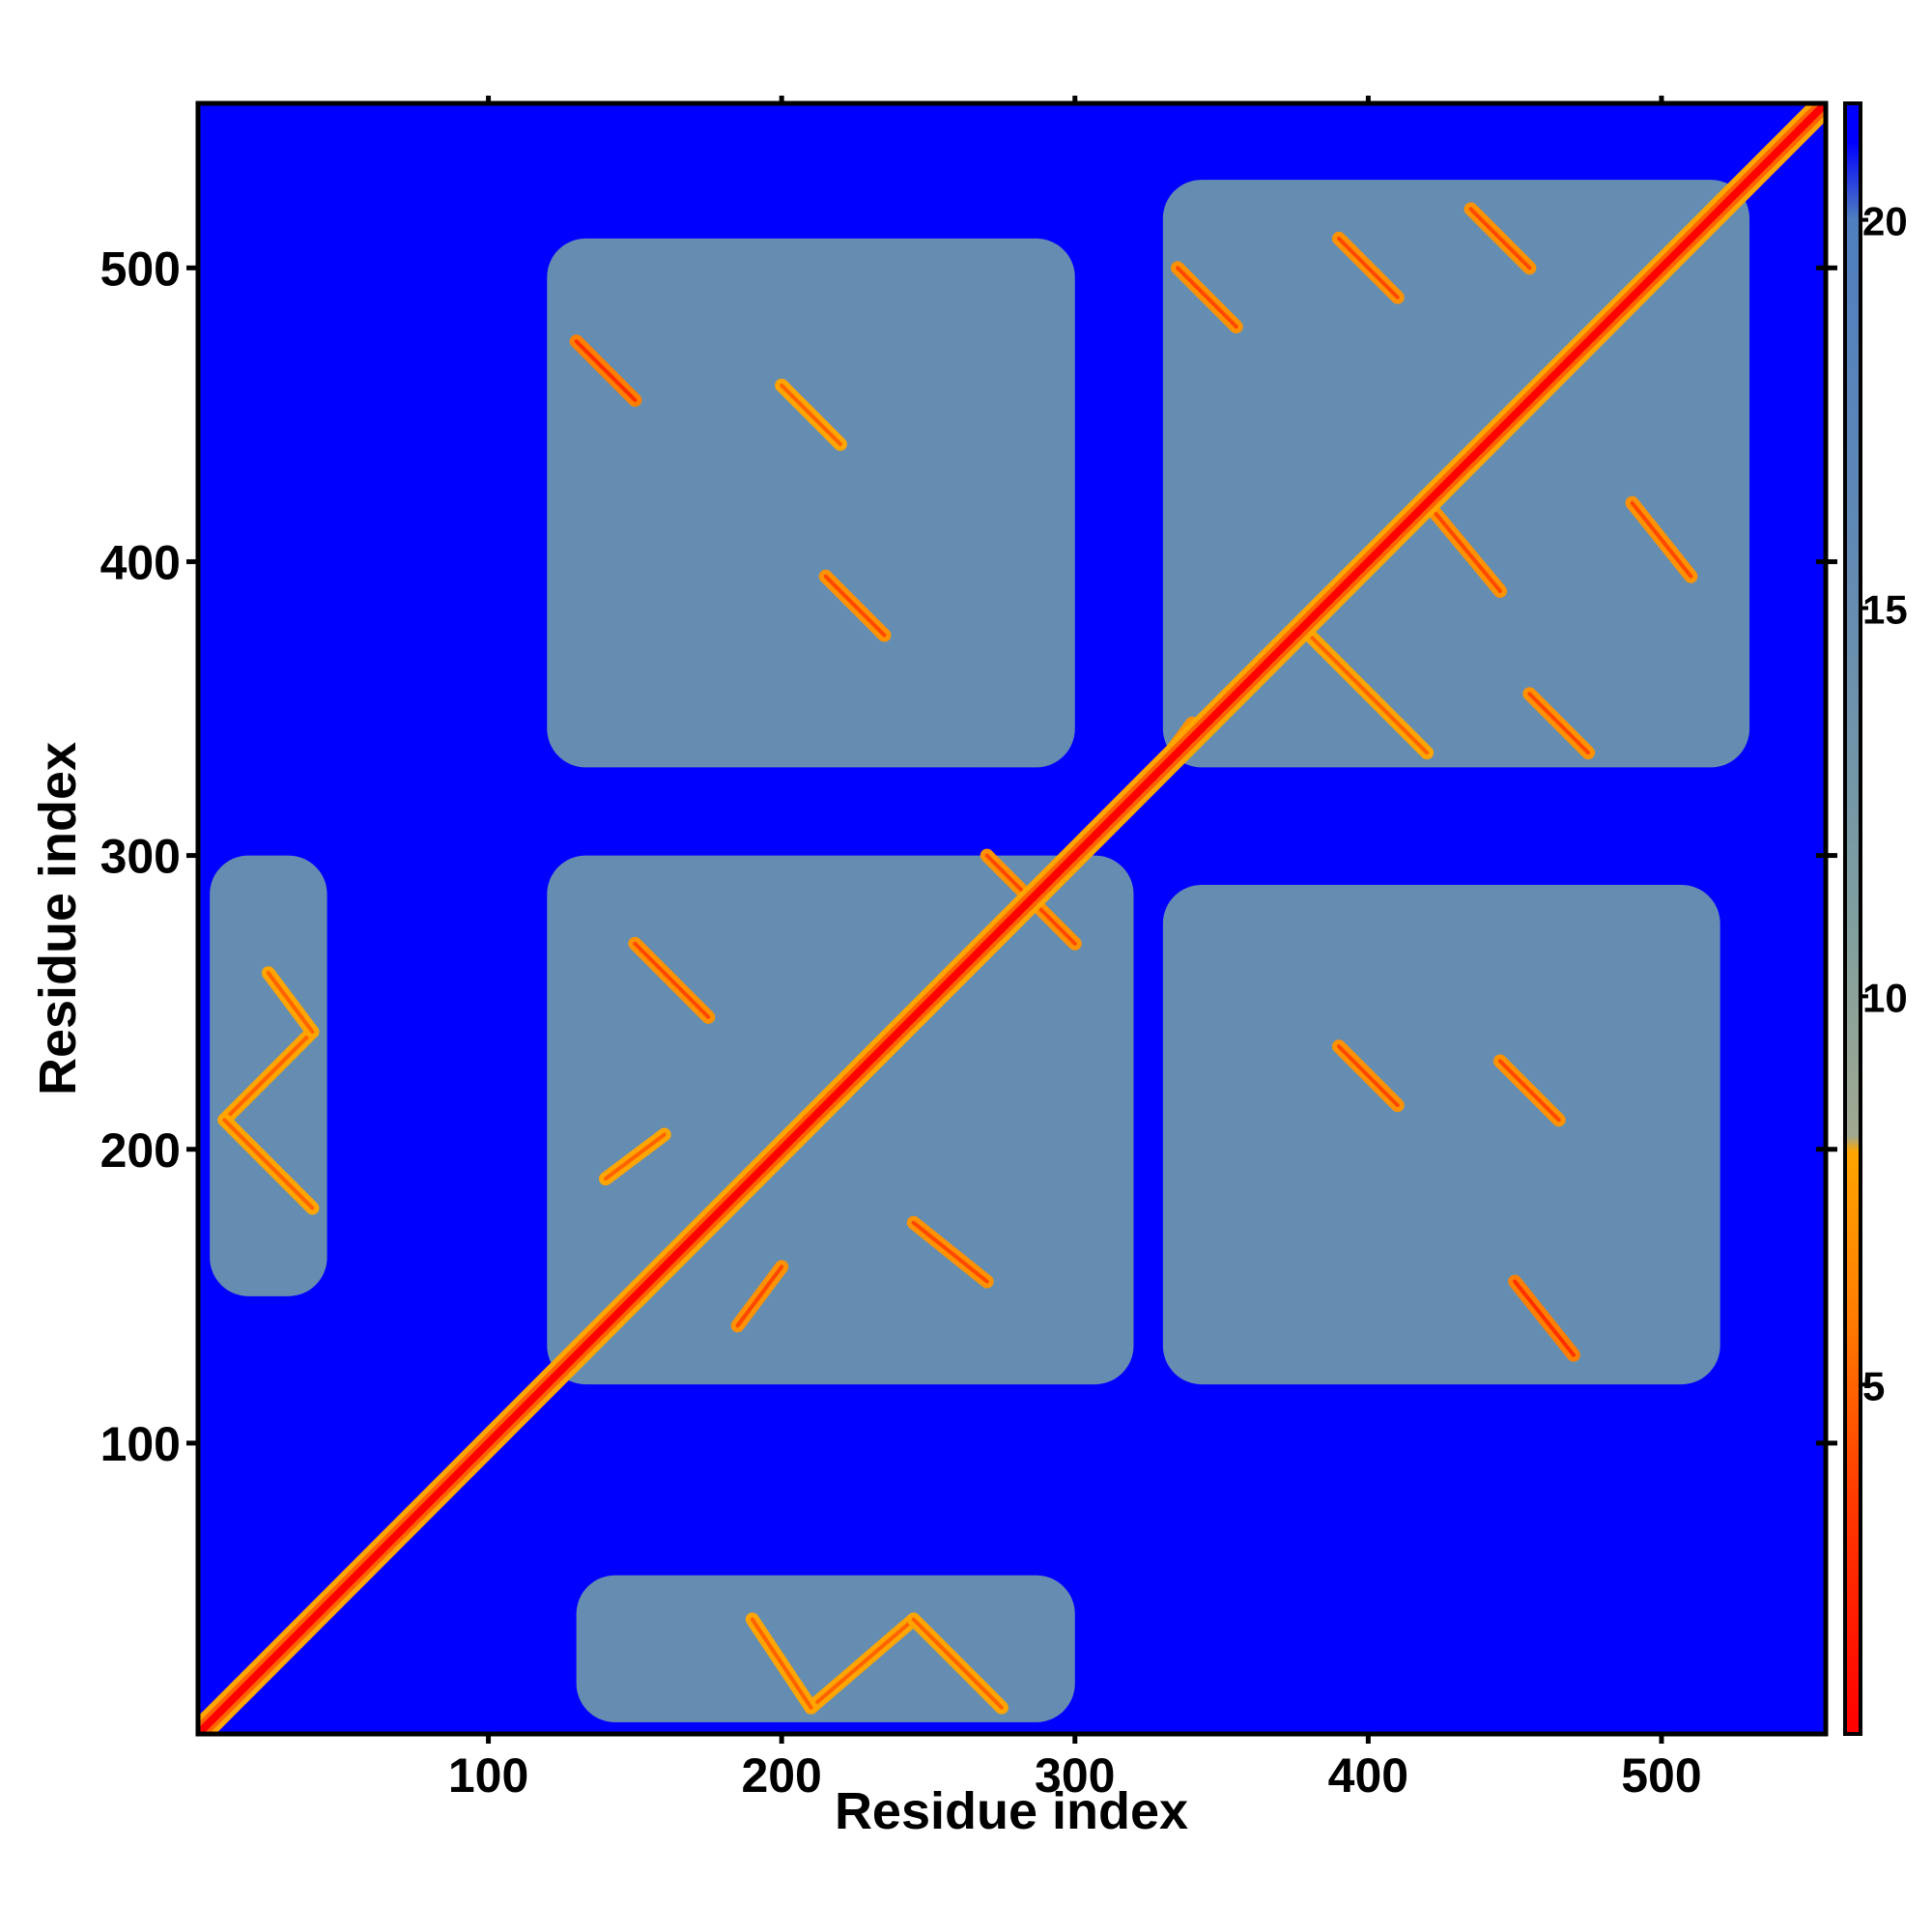 This screenshot has width=1932, height=1932. What do you see at coordinates (1075, 1775) in the screenshot?
I see `x-tick-label: 300` at bounding box center [1075, 1775].